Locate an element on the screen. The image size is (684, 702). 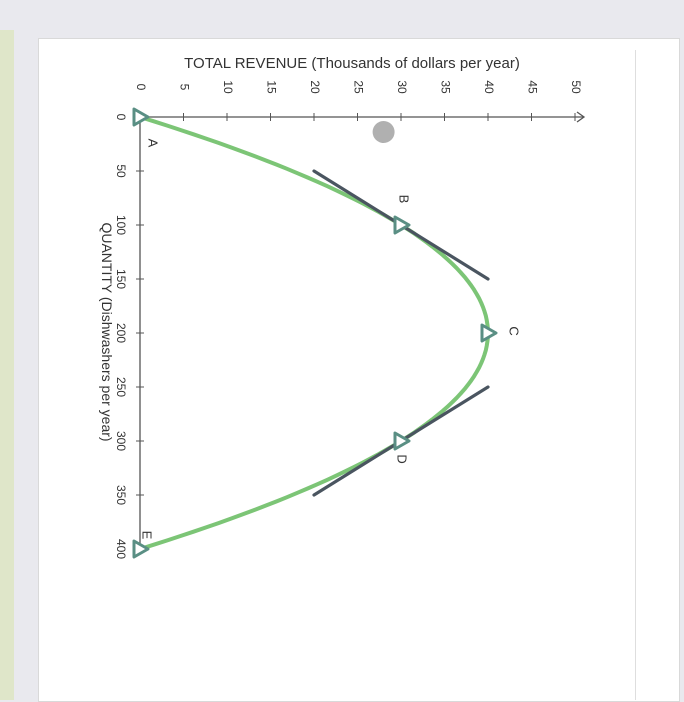
revenue-tick-label: 10 is located at coordinates (228, 87).